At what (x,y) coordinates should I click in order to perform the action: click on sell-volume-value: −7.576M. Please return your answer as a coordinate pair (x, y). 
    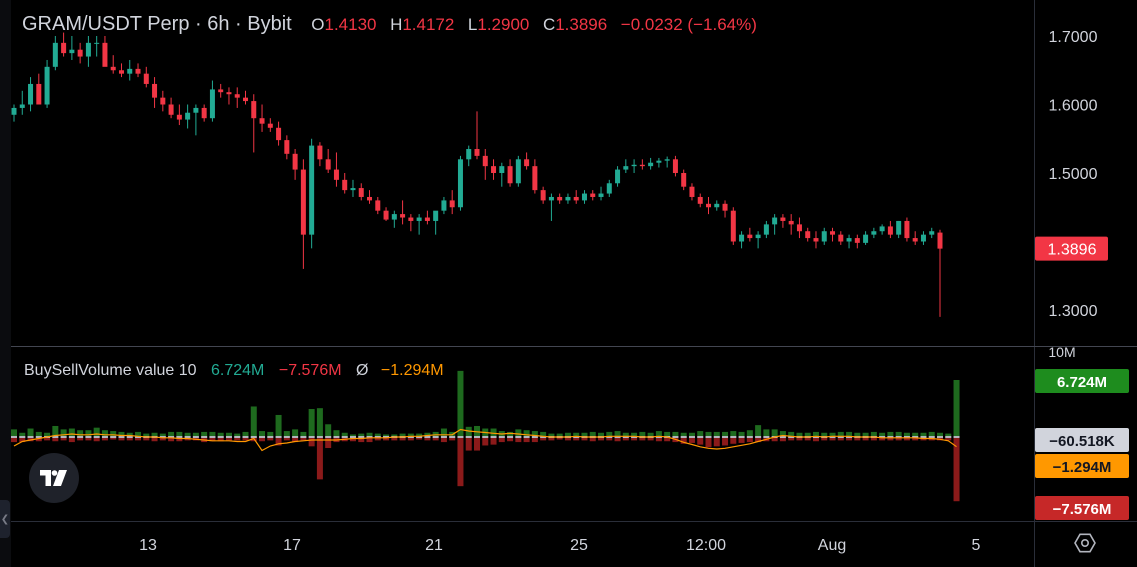
    Looking at the image, I should click on (310, 370).